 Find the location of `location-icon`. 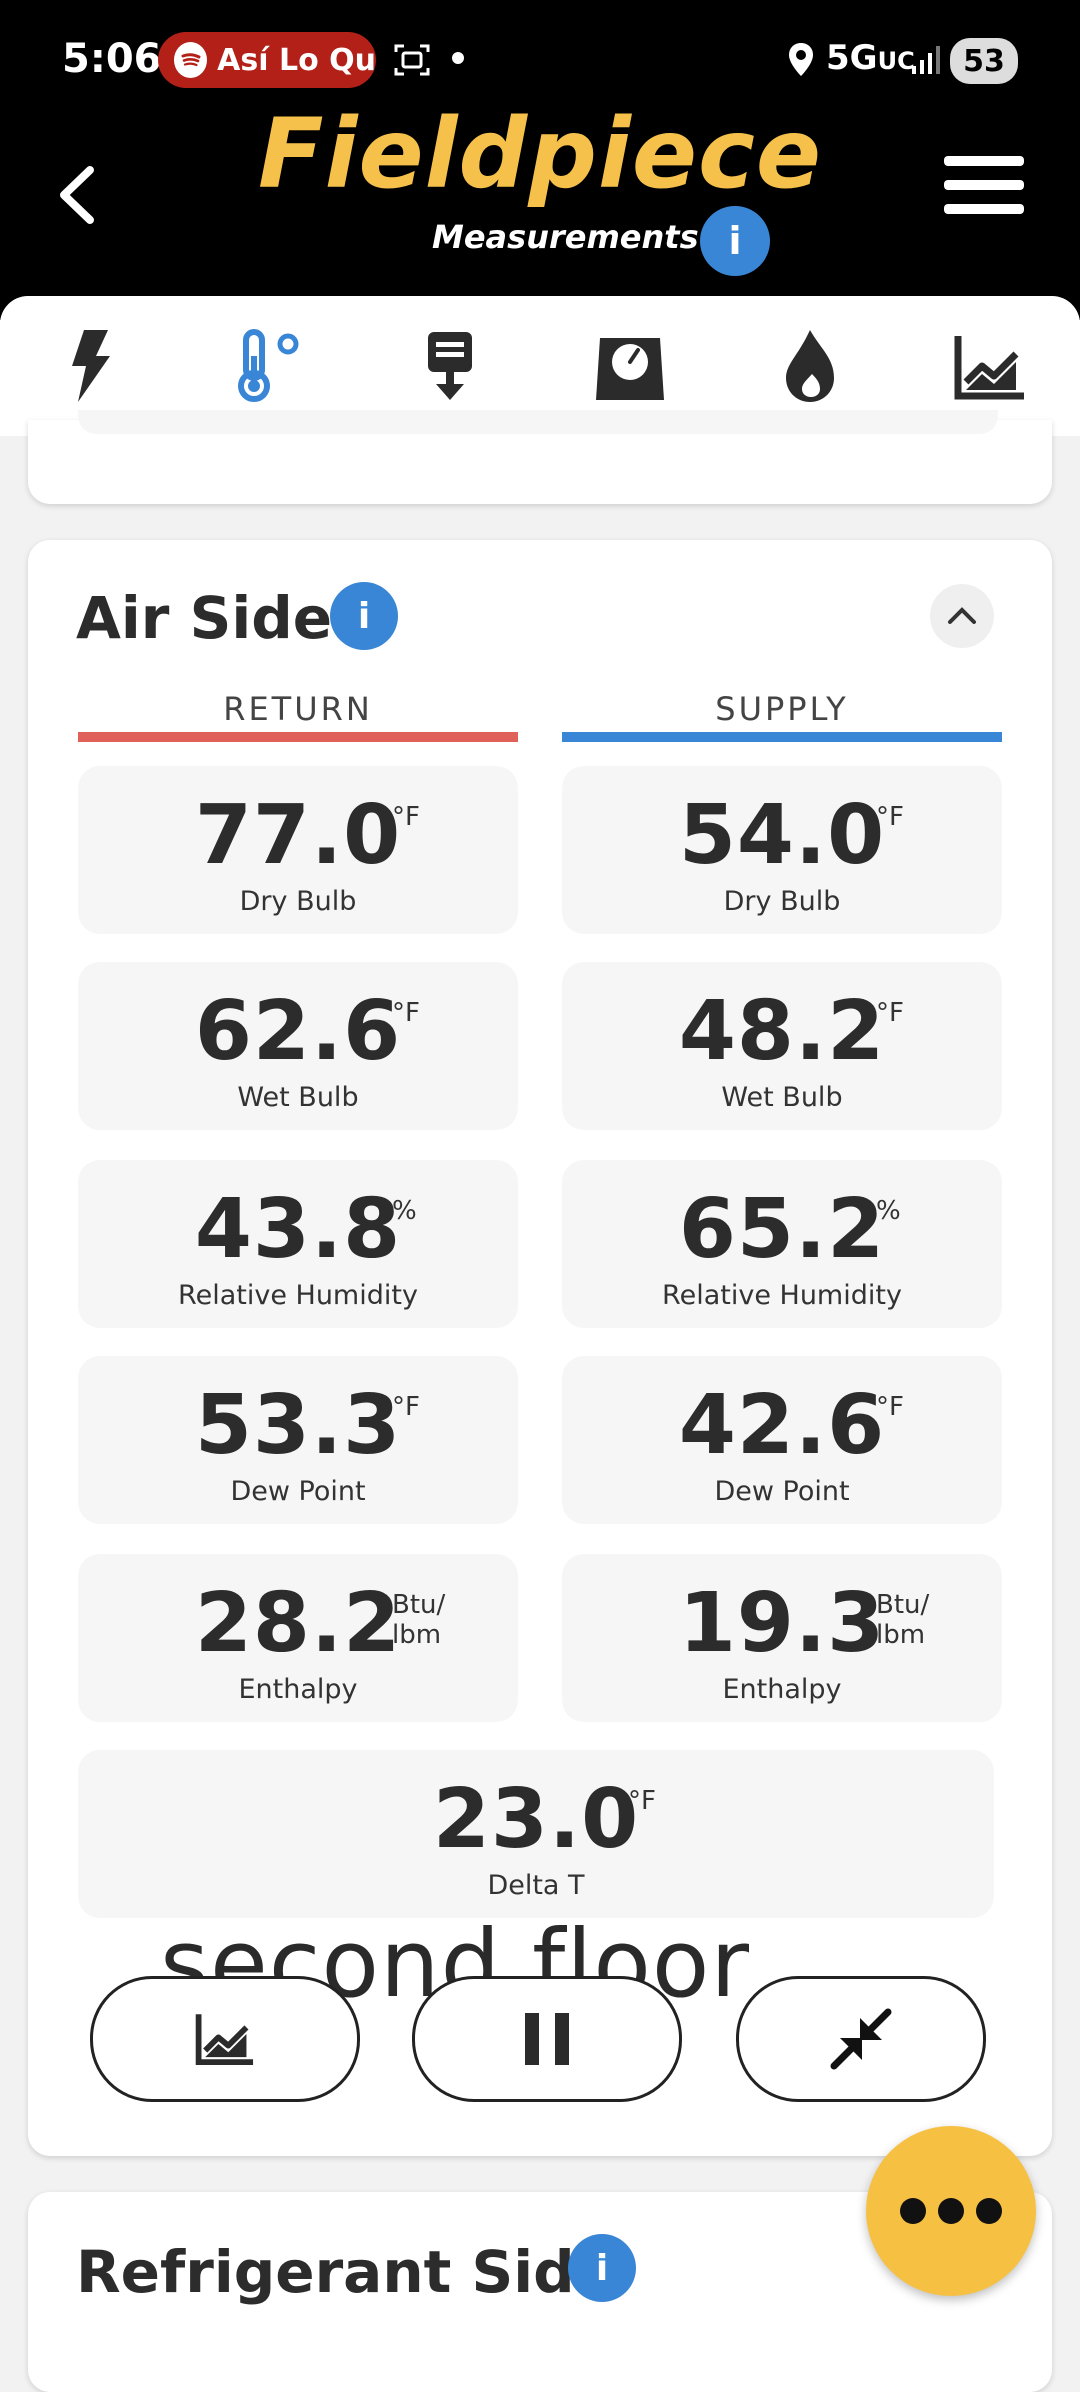

location-icon is located at coordinates (801, 62).